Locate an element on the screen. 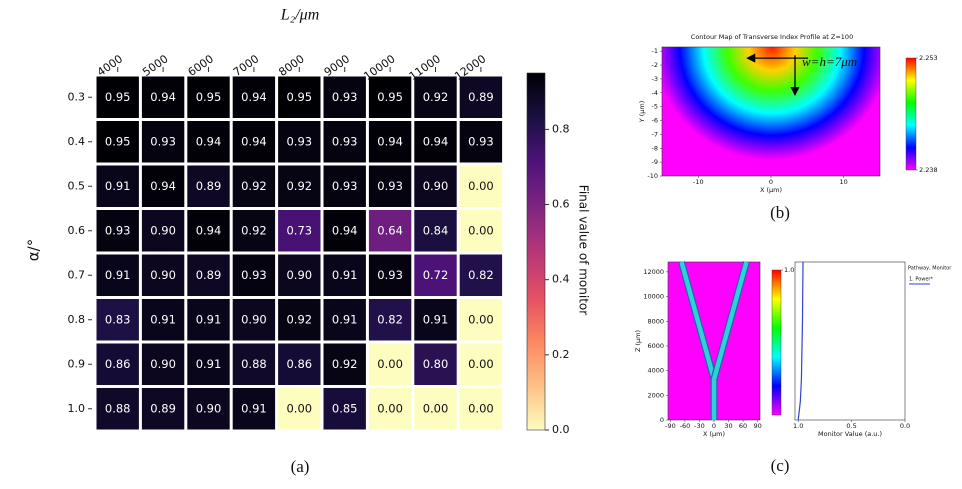  cell-label: 0.80 is located at coordinates (436, 364).